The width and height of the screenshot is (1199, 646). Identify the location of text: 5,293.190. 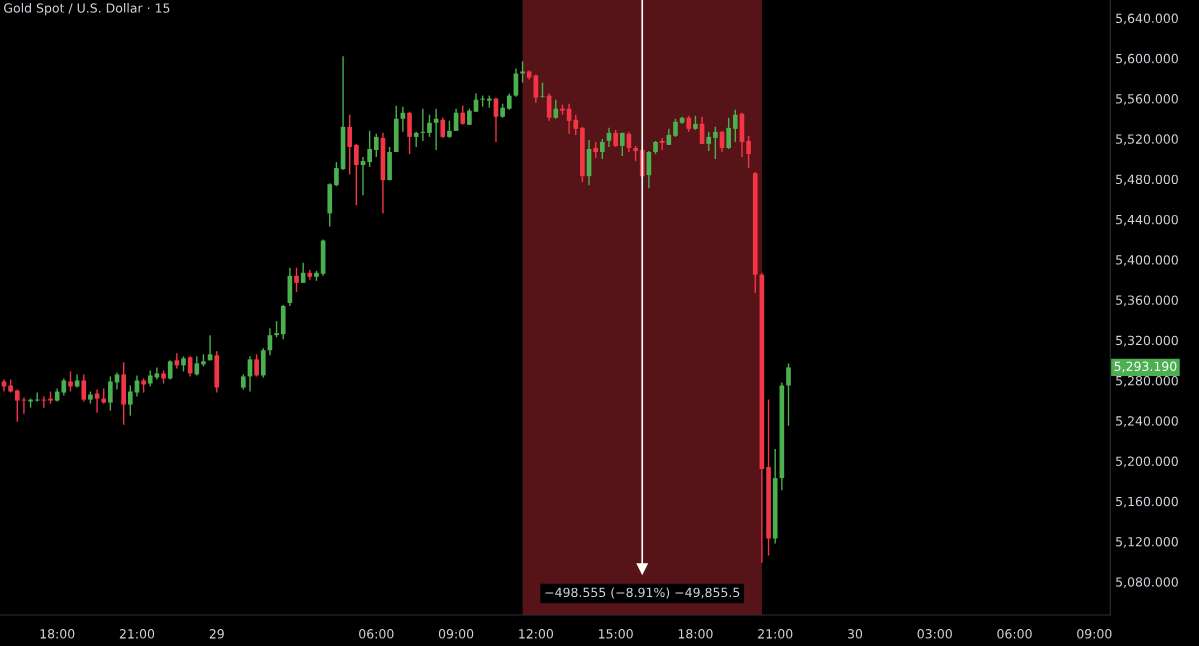
(1145, 367).